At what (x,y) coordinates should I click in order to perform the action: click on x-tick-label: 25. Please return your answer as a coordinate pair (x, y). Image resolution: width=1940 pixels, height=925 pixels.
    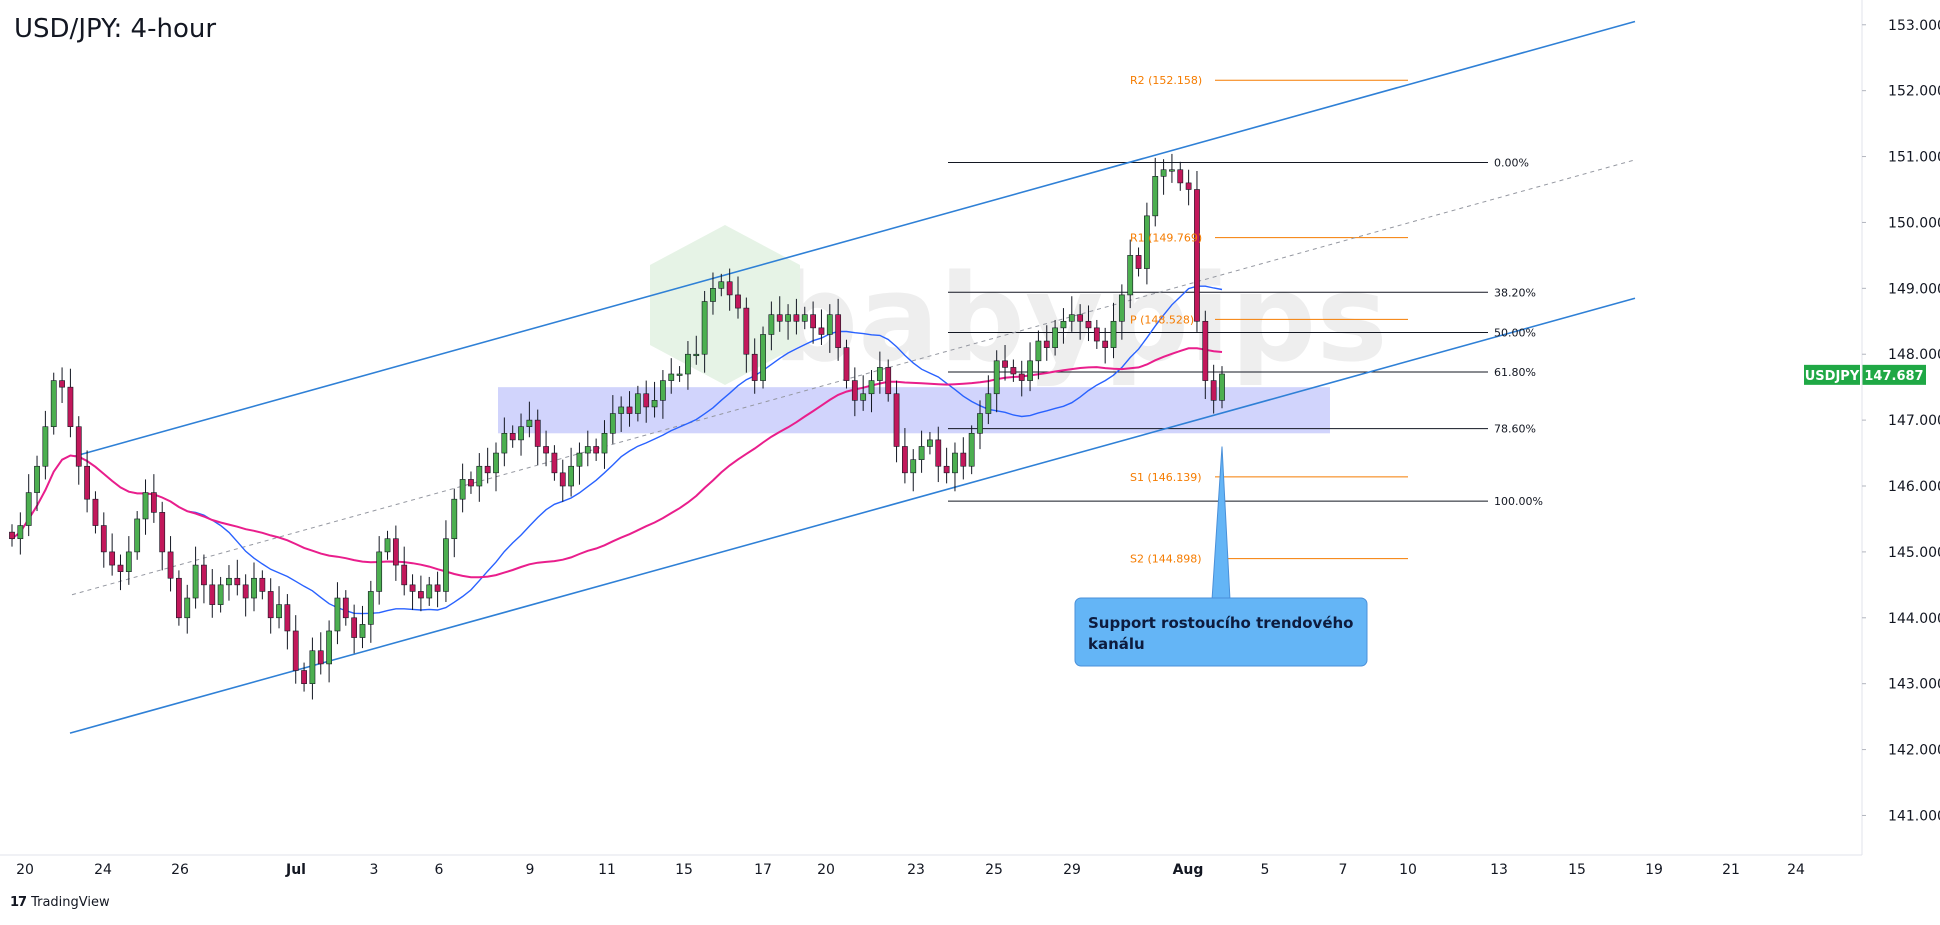
    Looking at the image, I should click on (994, 870).